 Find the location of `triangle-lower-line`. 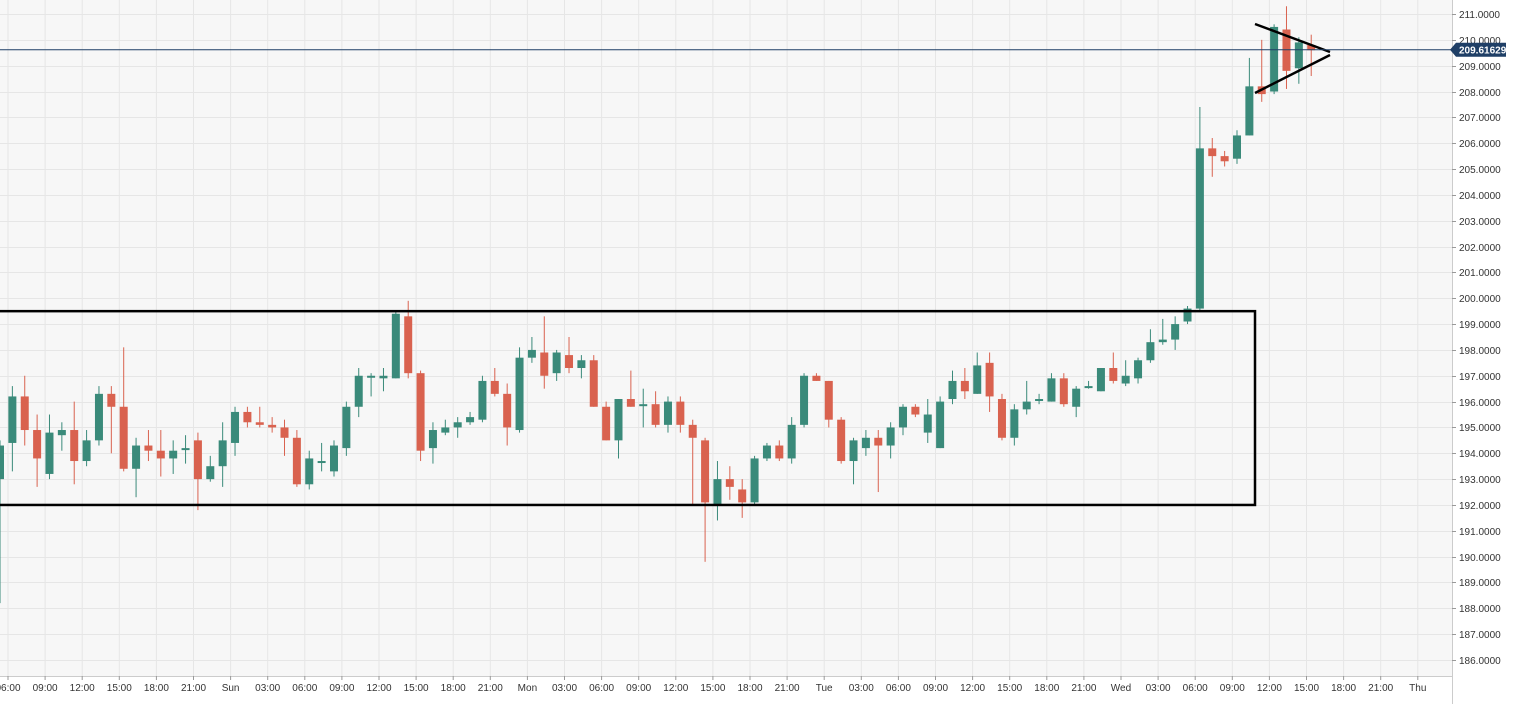

triangle-lower-line is located at coordinates (1292, 74).